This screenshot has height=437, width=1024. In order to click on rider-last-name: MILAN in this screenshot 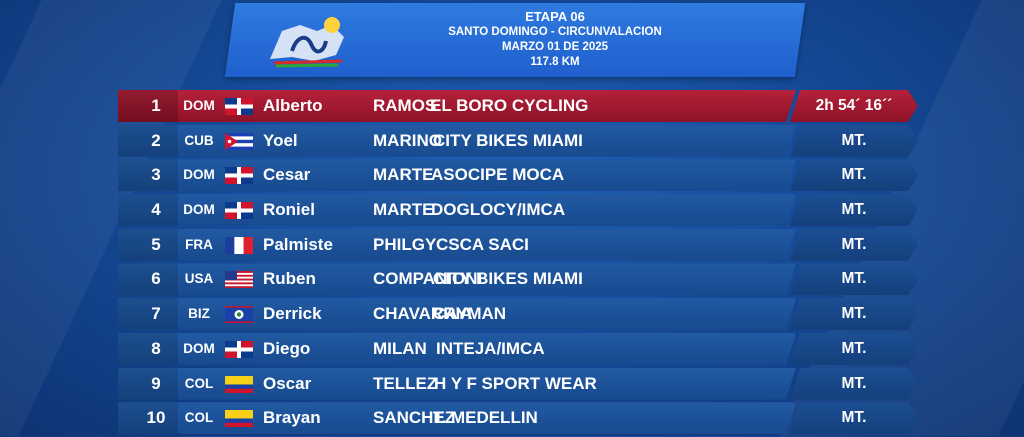, I will do `click(400, 348)`.